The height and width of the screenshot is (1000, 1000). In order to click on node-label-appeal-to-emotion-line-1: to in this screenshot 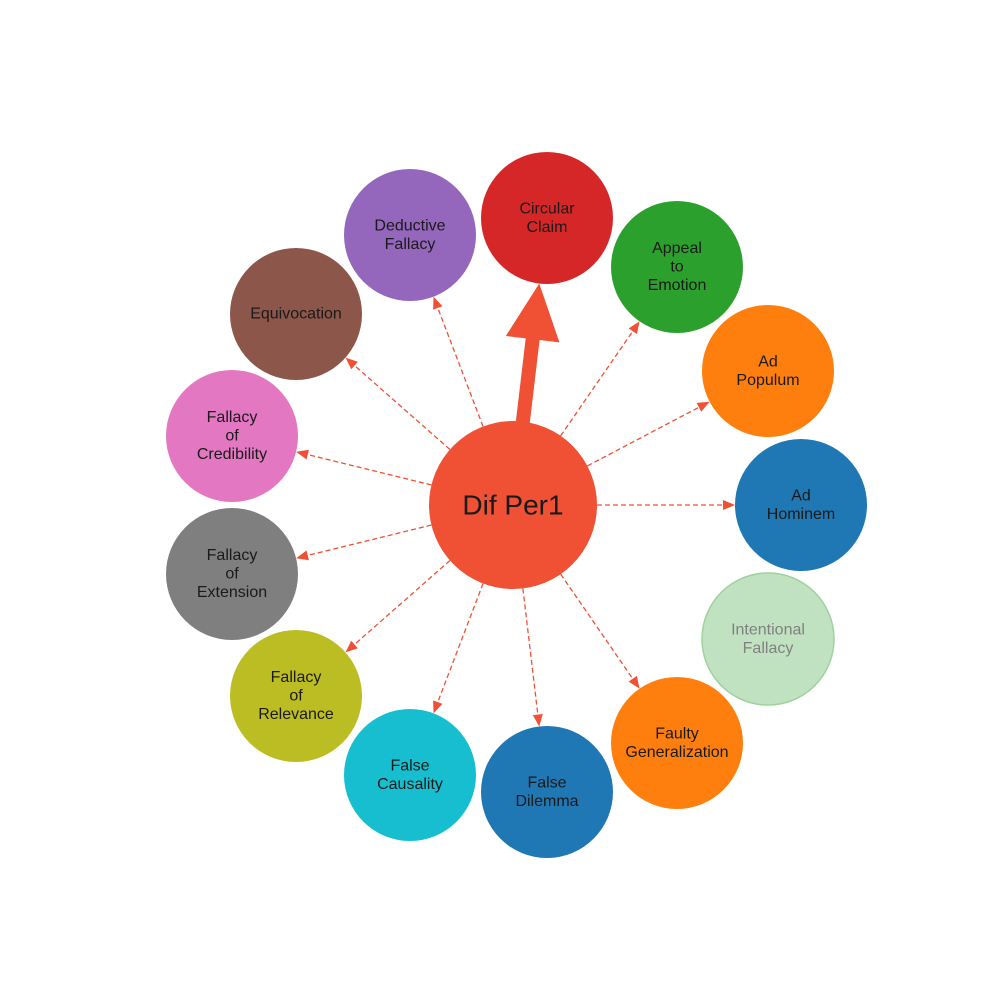, I will do `click(676, 267)`.